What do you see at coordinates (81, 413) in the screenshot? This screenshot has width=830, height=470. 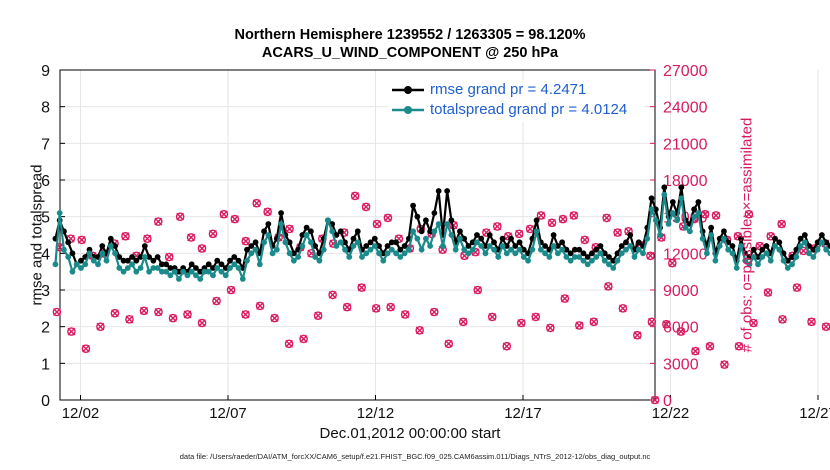 I see `x-tick-label: 12/02` at bounding box center [81, 413].